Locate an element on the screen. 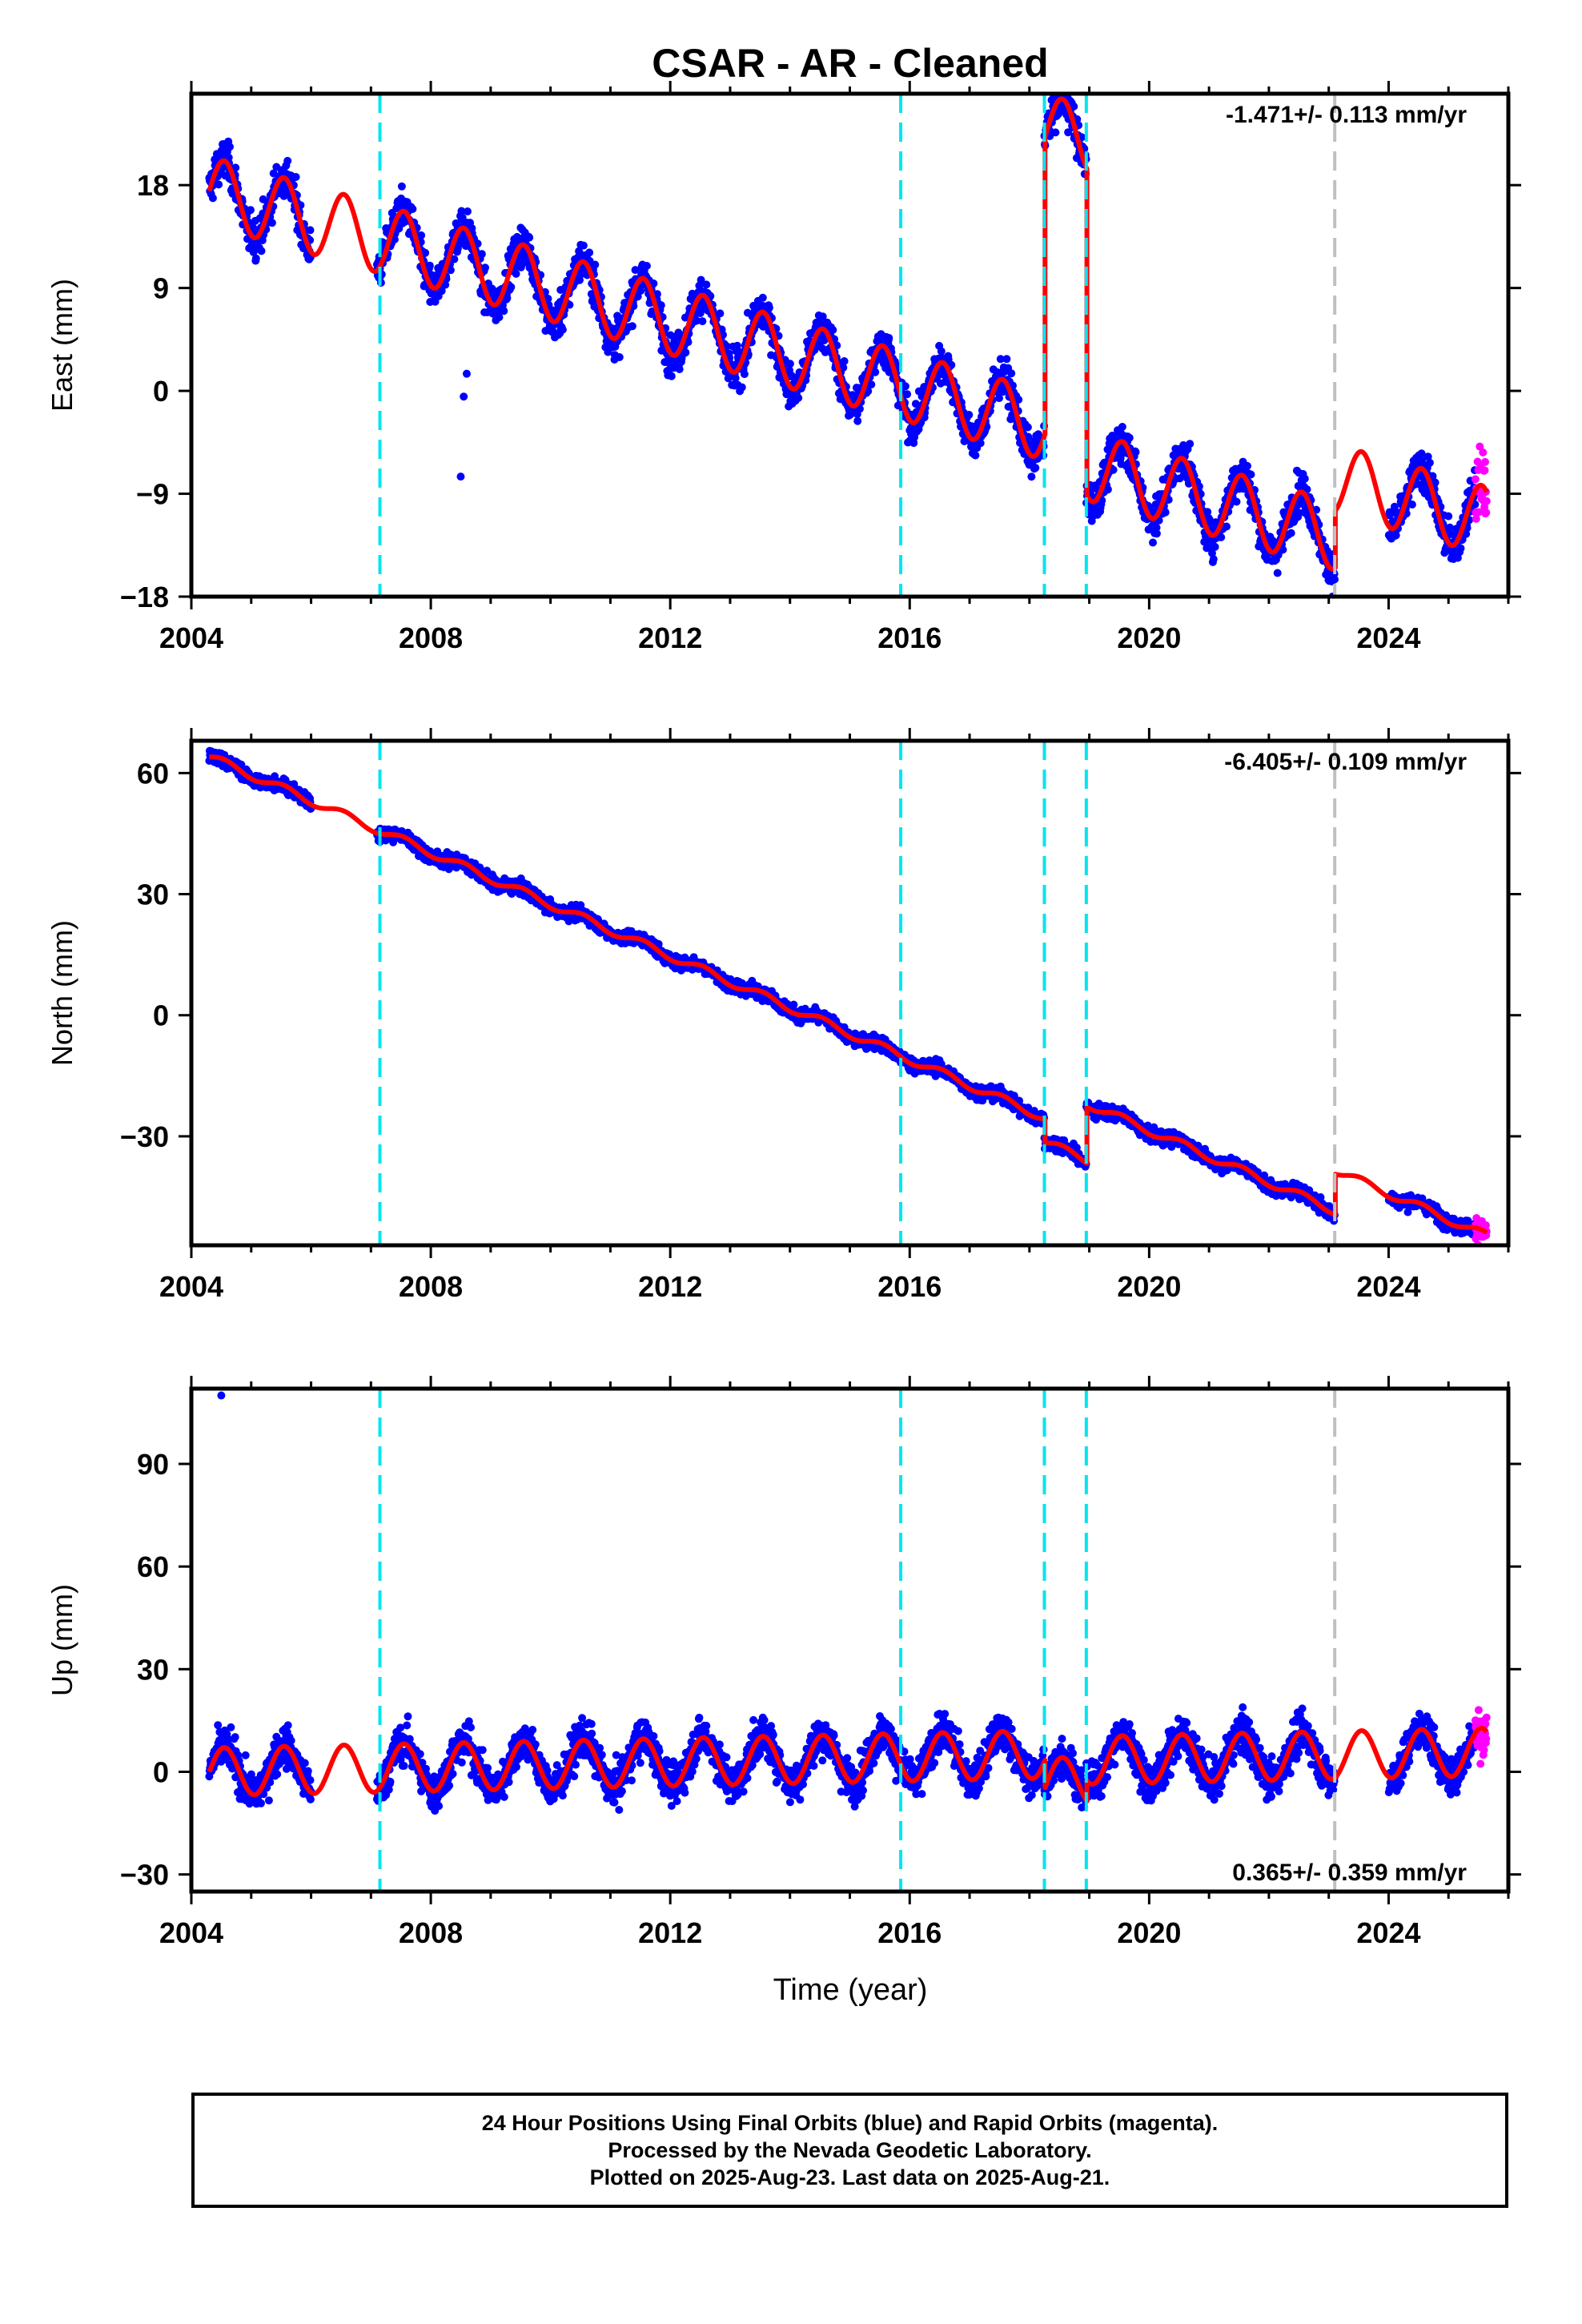  x-tick-label: 2024 is located at coordinates (1388, 637).